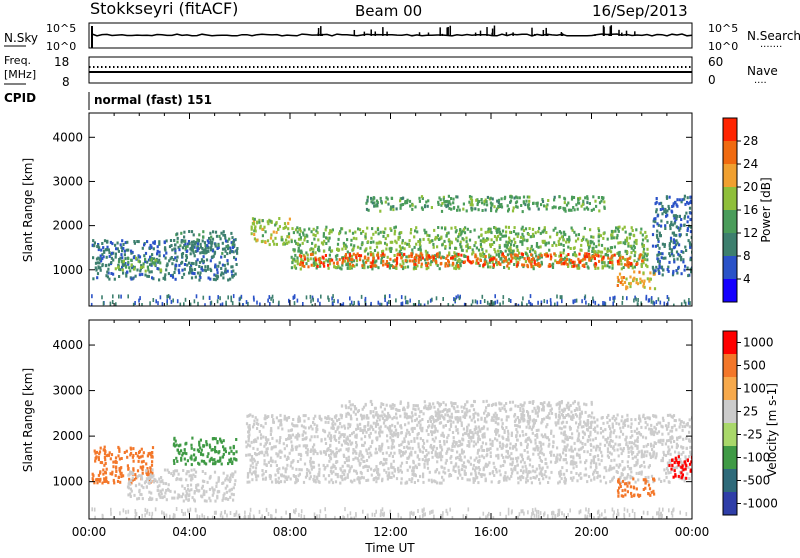 This screenshot has height=558, width=800. Describe the element at coordinates (67, 181) in the screenshot. I see `y-tick-label: 3000` at that location.